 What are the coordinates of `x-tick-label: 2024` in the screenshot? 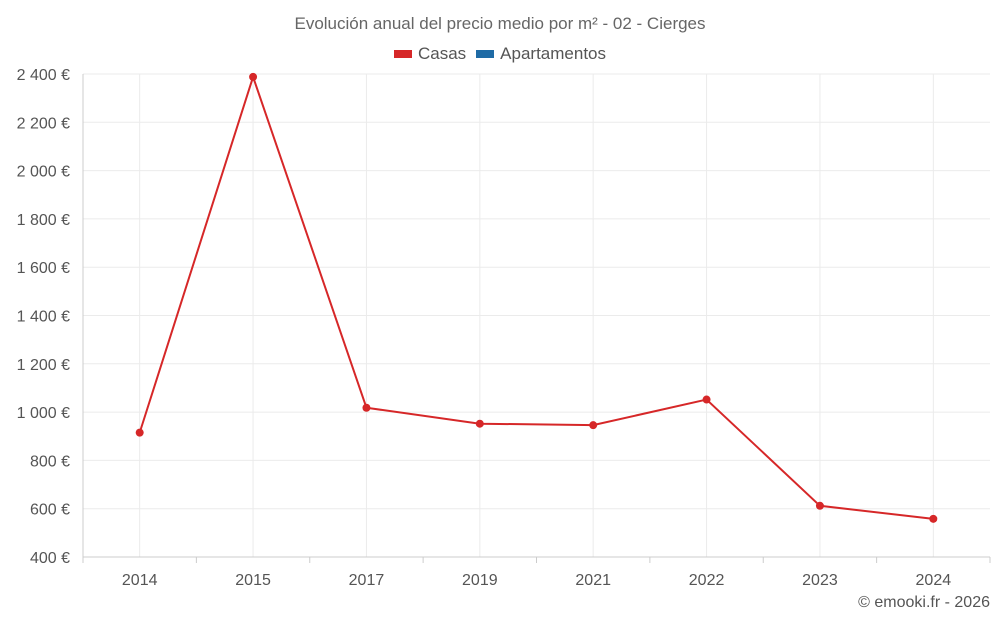 It's located at (934, 580).